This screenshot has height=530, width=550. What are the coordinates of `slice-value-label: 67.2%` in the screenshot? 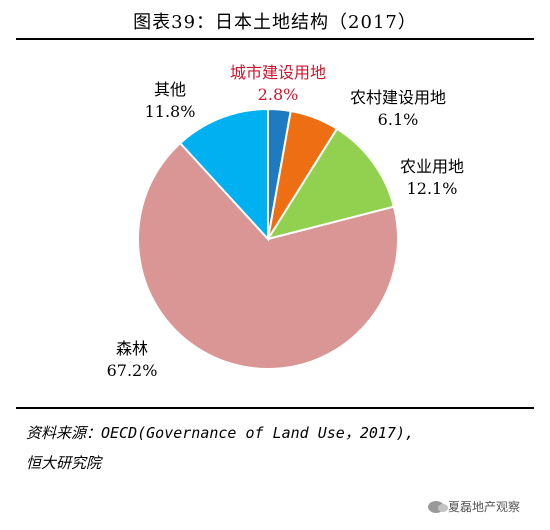 It's located at (132, 370).